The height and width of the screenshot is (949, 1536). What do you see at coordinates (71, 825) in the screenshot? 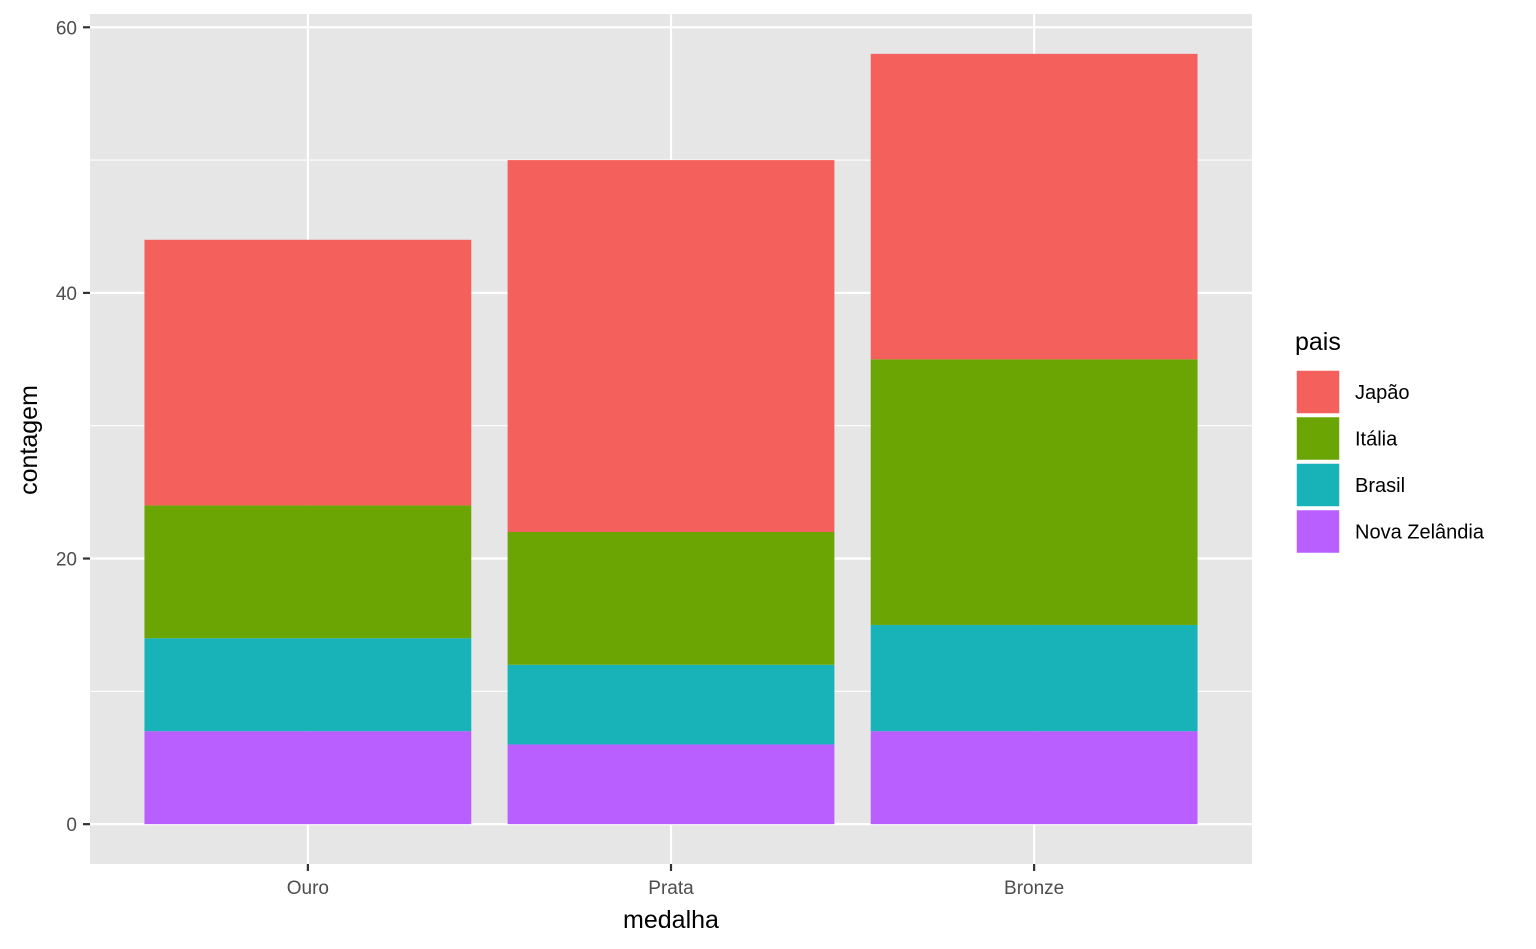
I see `y-tick-label: 0` at bounding box center [71, 825].